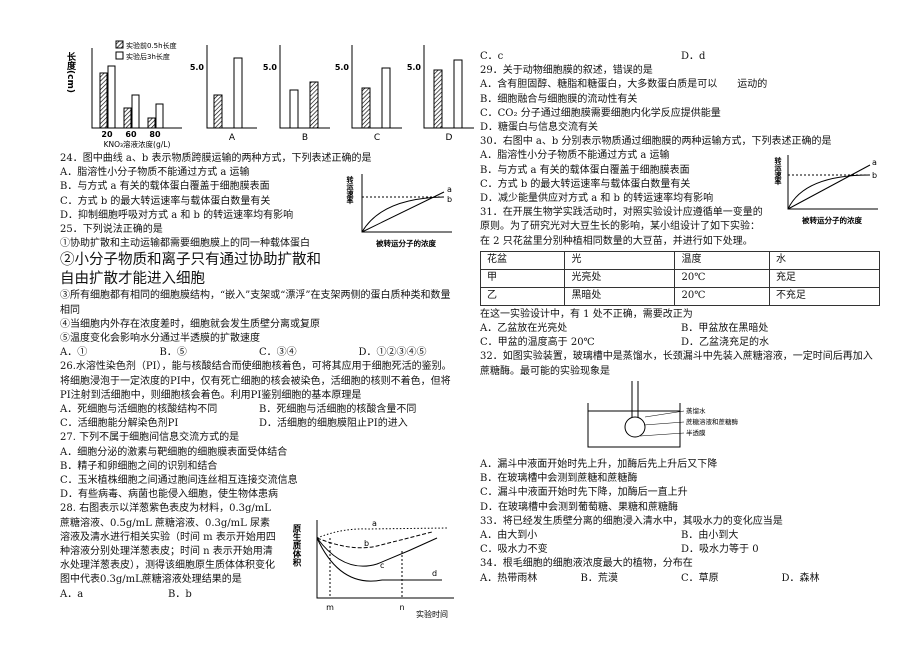 Image resolution: width=920 pixels, height=650 pixels. Describe the element at coordinates (366, 543) in the screenshot. I see `curve-label: b` at that location.